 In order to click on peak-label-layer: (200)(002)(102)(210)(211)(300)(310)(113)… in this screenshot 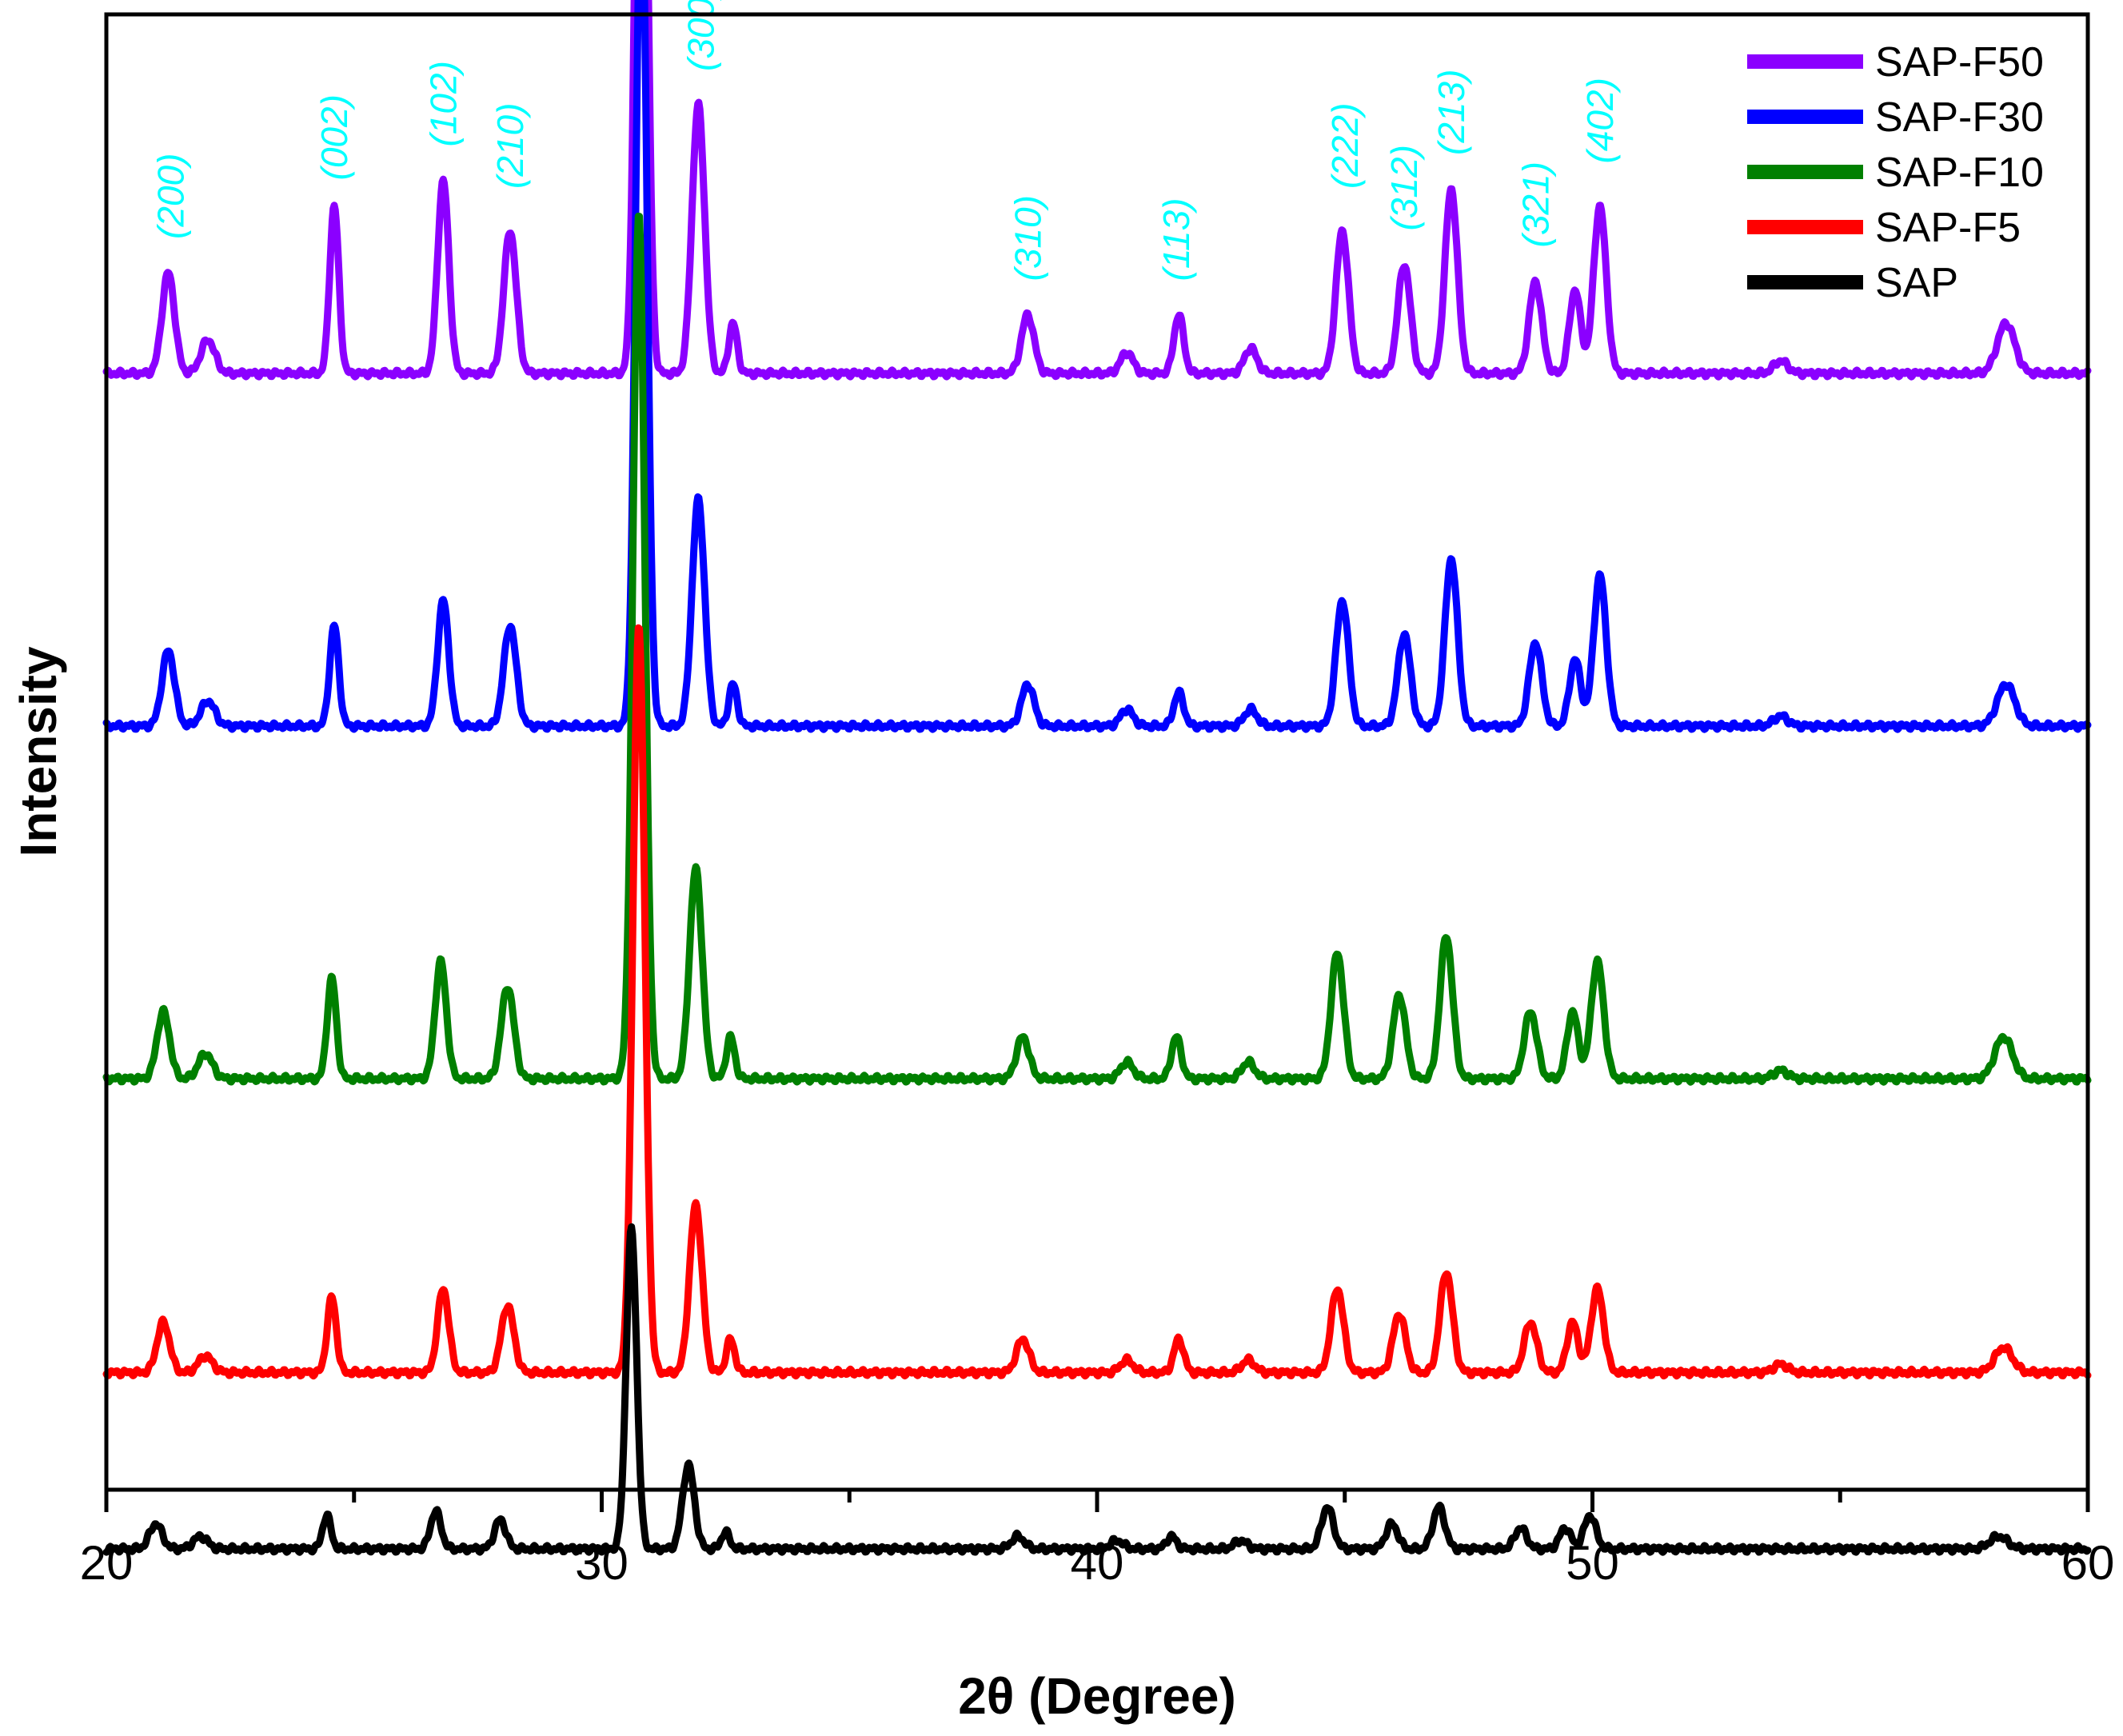, I will do `click(885, 140)`.